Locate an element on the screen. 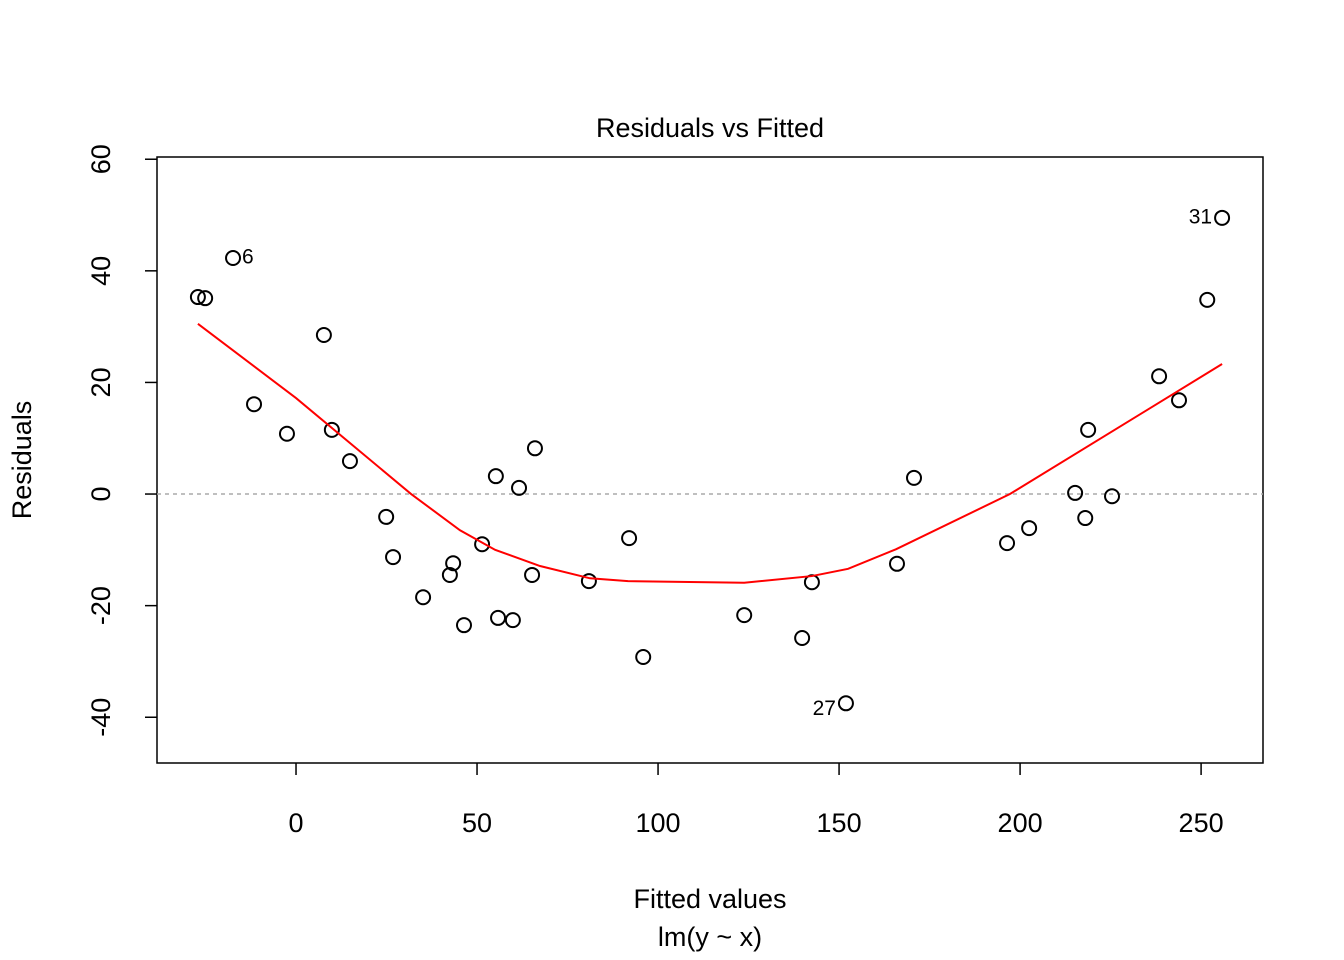 Image resolution: width=1344 pixels, height=960 pixels. point-label: 27 is located at coordinates (824, 708).